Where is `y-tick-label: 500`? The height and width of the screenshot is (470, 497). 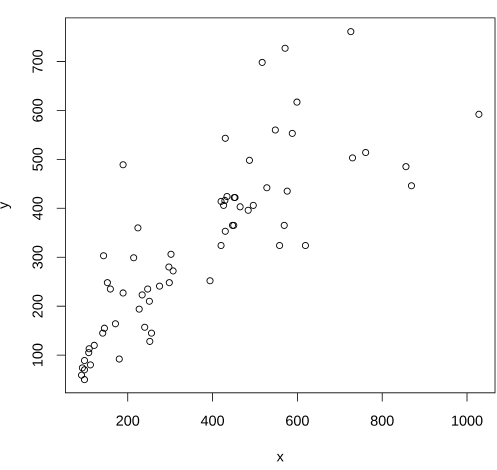 y-tick-label: 500 is located at coordinates (37, 159).